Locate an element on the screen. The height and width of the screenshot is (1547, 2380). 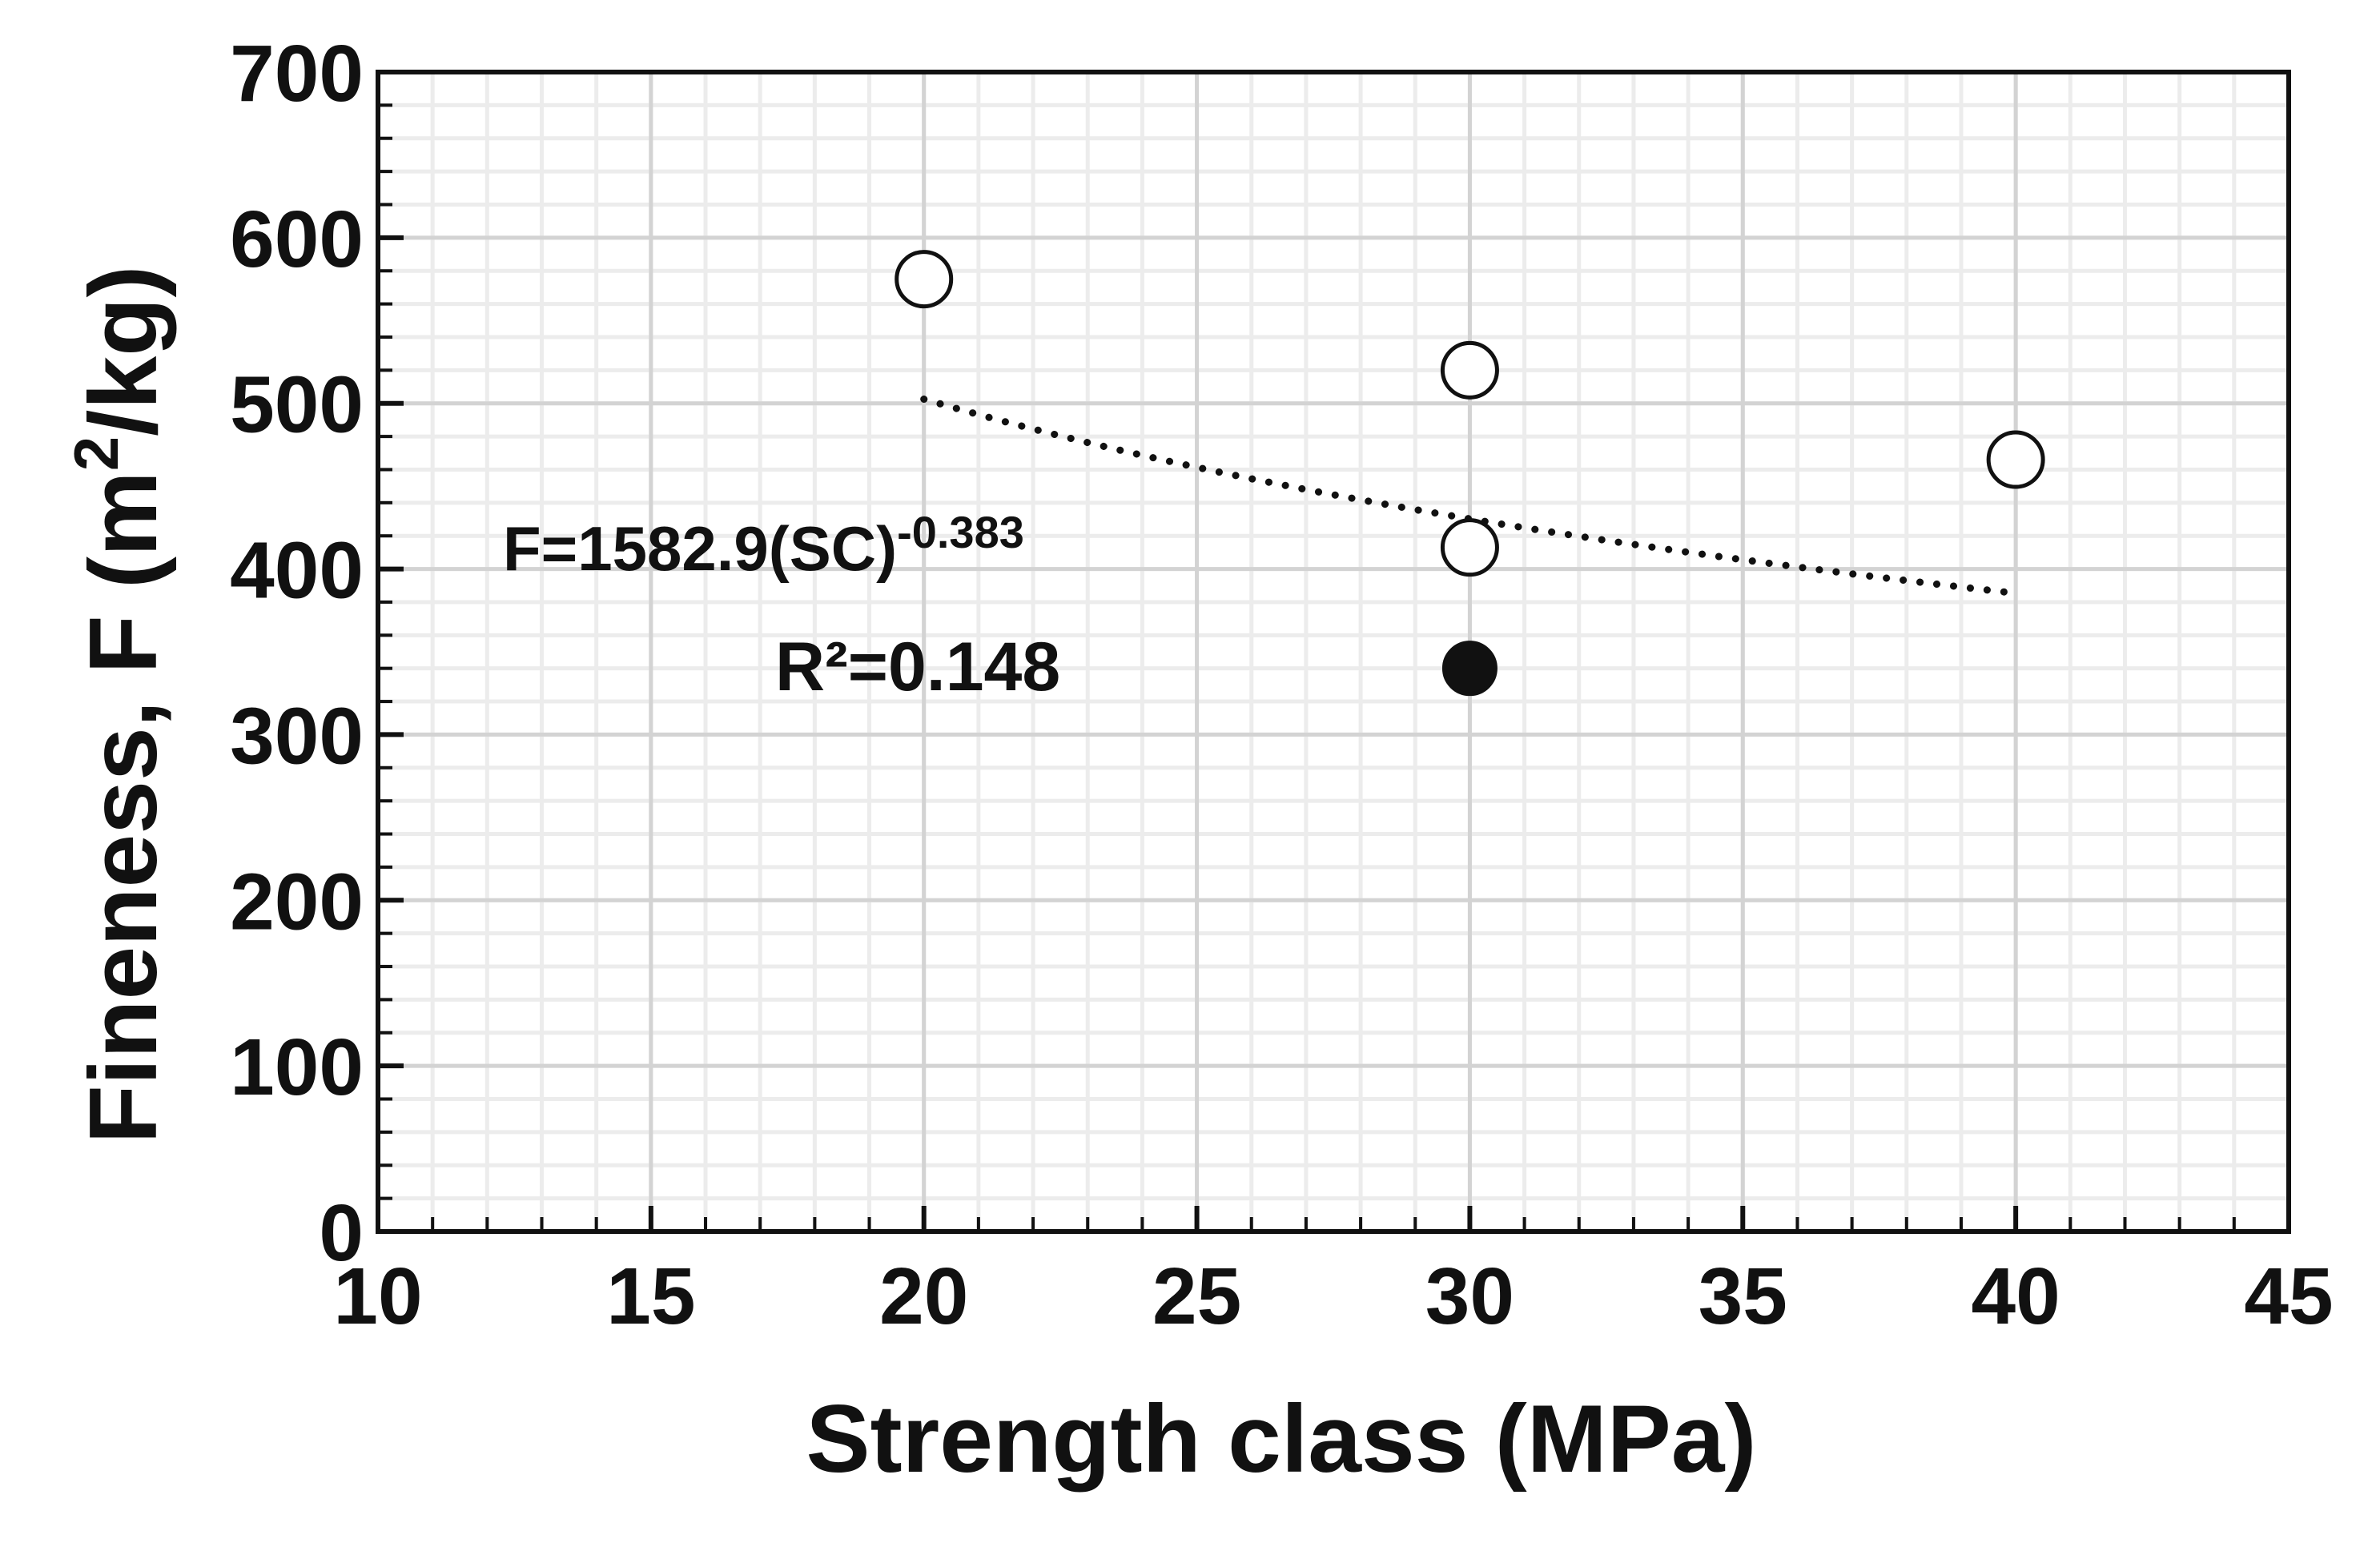
y-tick-label: 600 is located at coordinates (297, 239).